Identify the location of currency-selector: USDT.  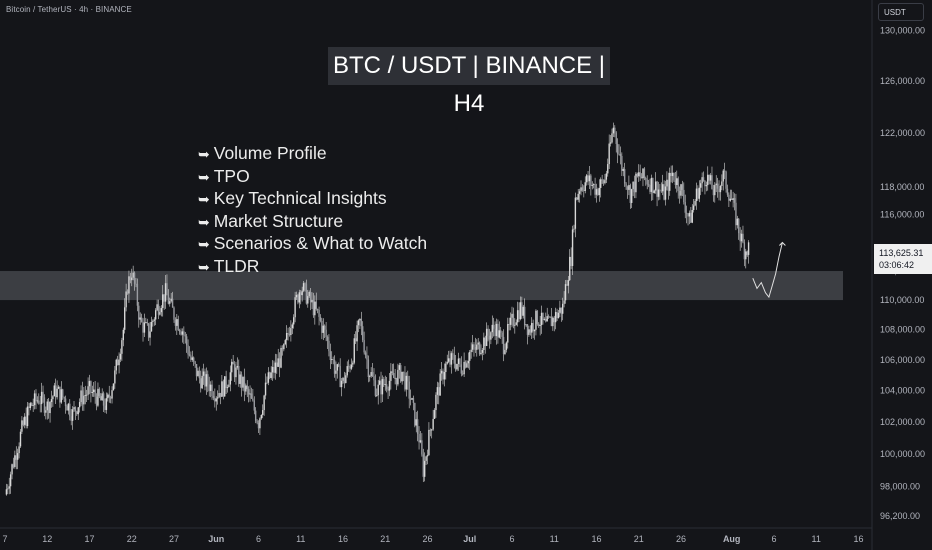
(901, 12).